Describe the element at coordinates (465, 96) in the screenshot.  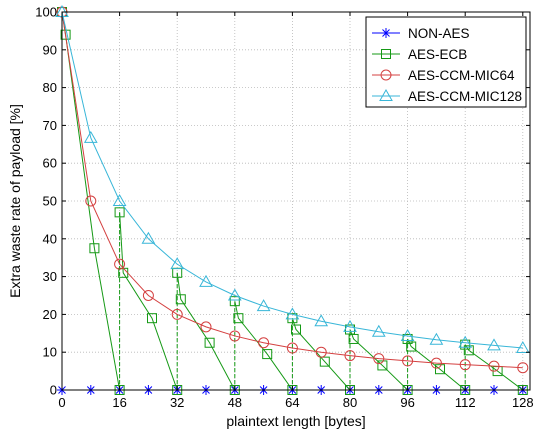
I see `legend-entry: AES-CCM-MIC128` at that location.